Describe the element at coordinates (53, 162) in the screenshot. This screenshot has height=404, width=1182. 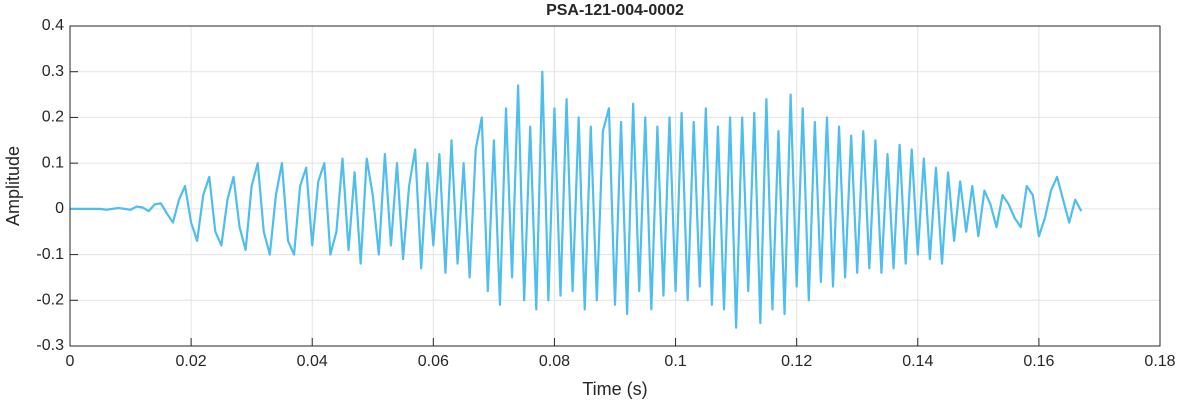
I see `y-tick-label: 0.1` at that location.